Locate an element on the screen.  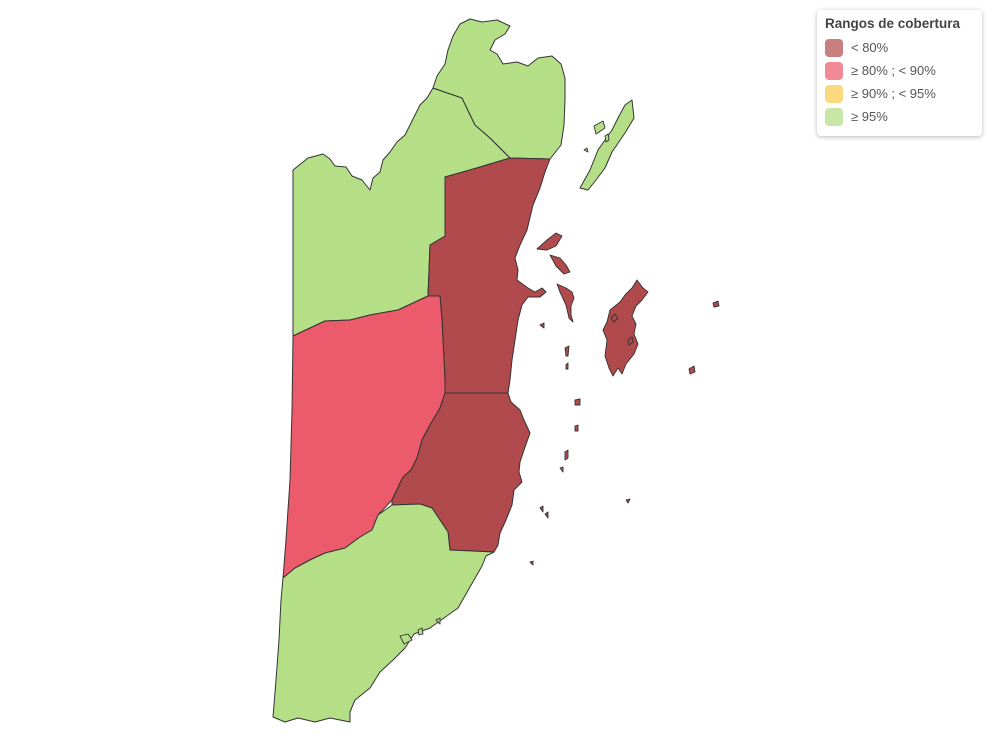
district-stann-creek is located at coordinates (461, 472).